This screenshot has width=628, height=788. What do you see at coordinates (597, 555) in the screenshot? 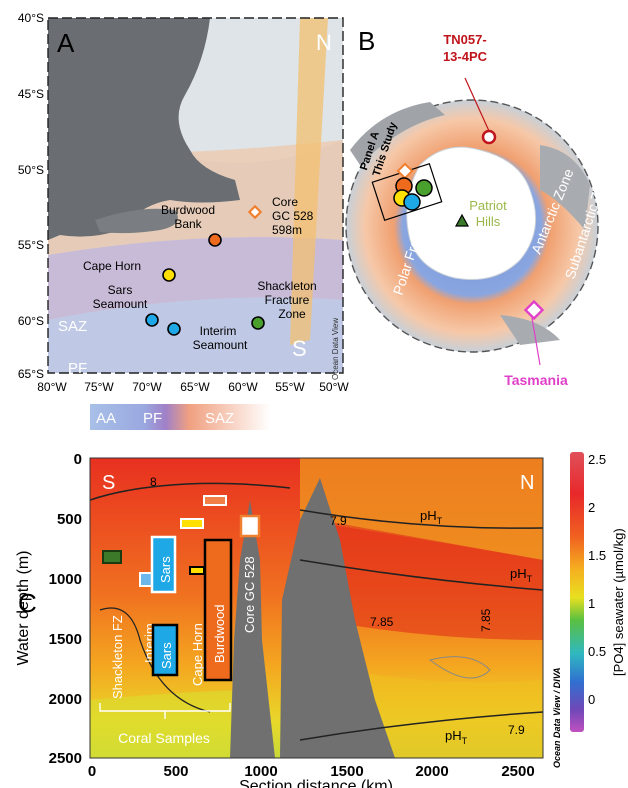
I see `colorbar-tick: 1.5` at bounding box center [597, 555].